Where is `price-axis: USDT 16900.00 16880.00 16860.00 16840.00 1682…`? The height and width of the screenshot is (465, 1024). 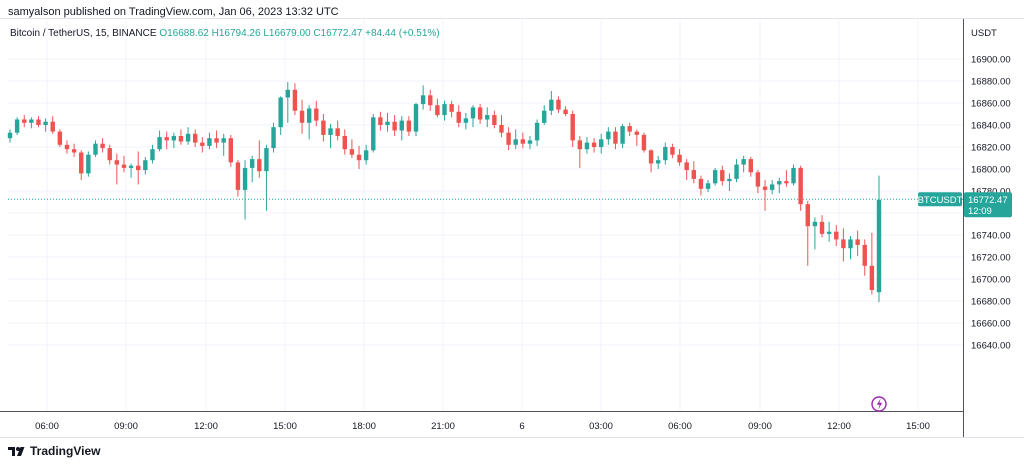
price-axis: USDT 16900.00 16880.00 16860.00 16840.00 1682… is located at coordinates (991, 190).